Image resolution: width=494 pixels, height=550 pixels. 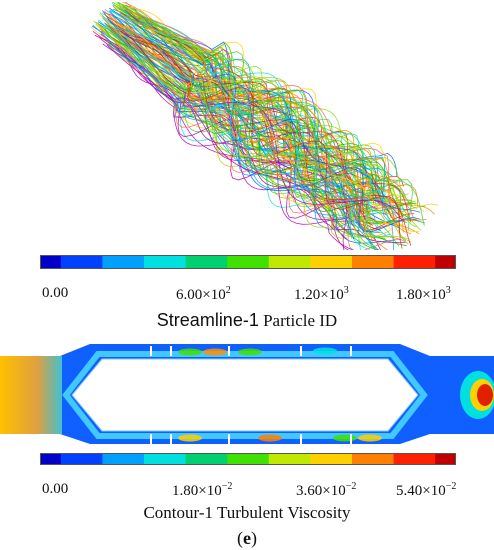 I want to click on streamline-tick-2: 1.20×10³, so click(x=321, y=294).